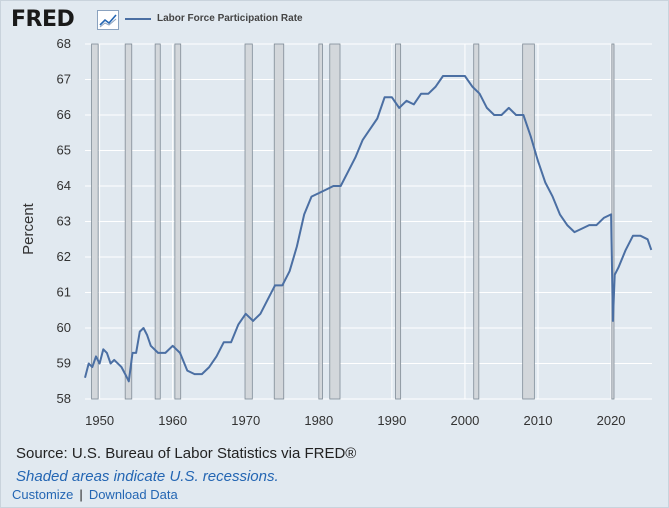 The width and height of the screenshot is (669, 508). Describe the element at coordinates (147, 476) in the screenshot. I see `recession-note: Shaded areas indicate U.S. recessions.` at that location.